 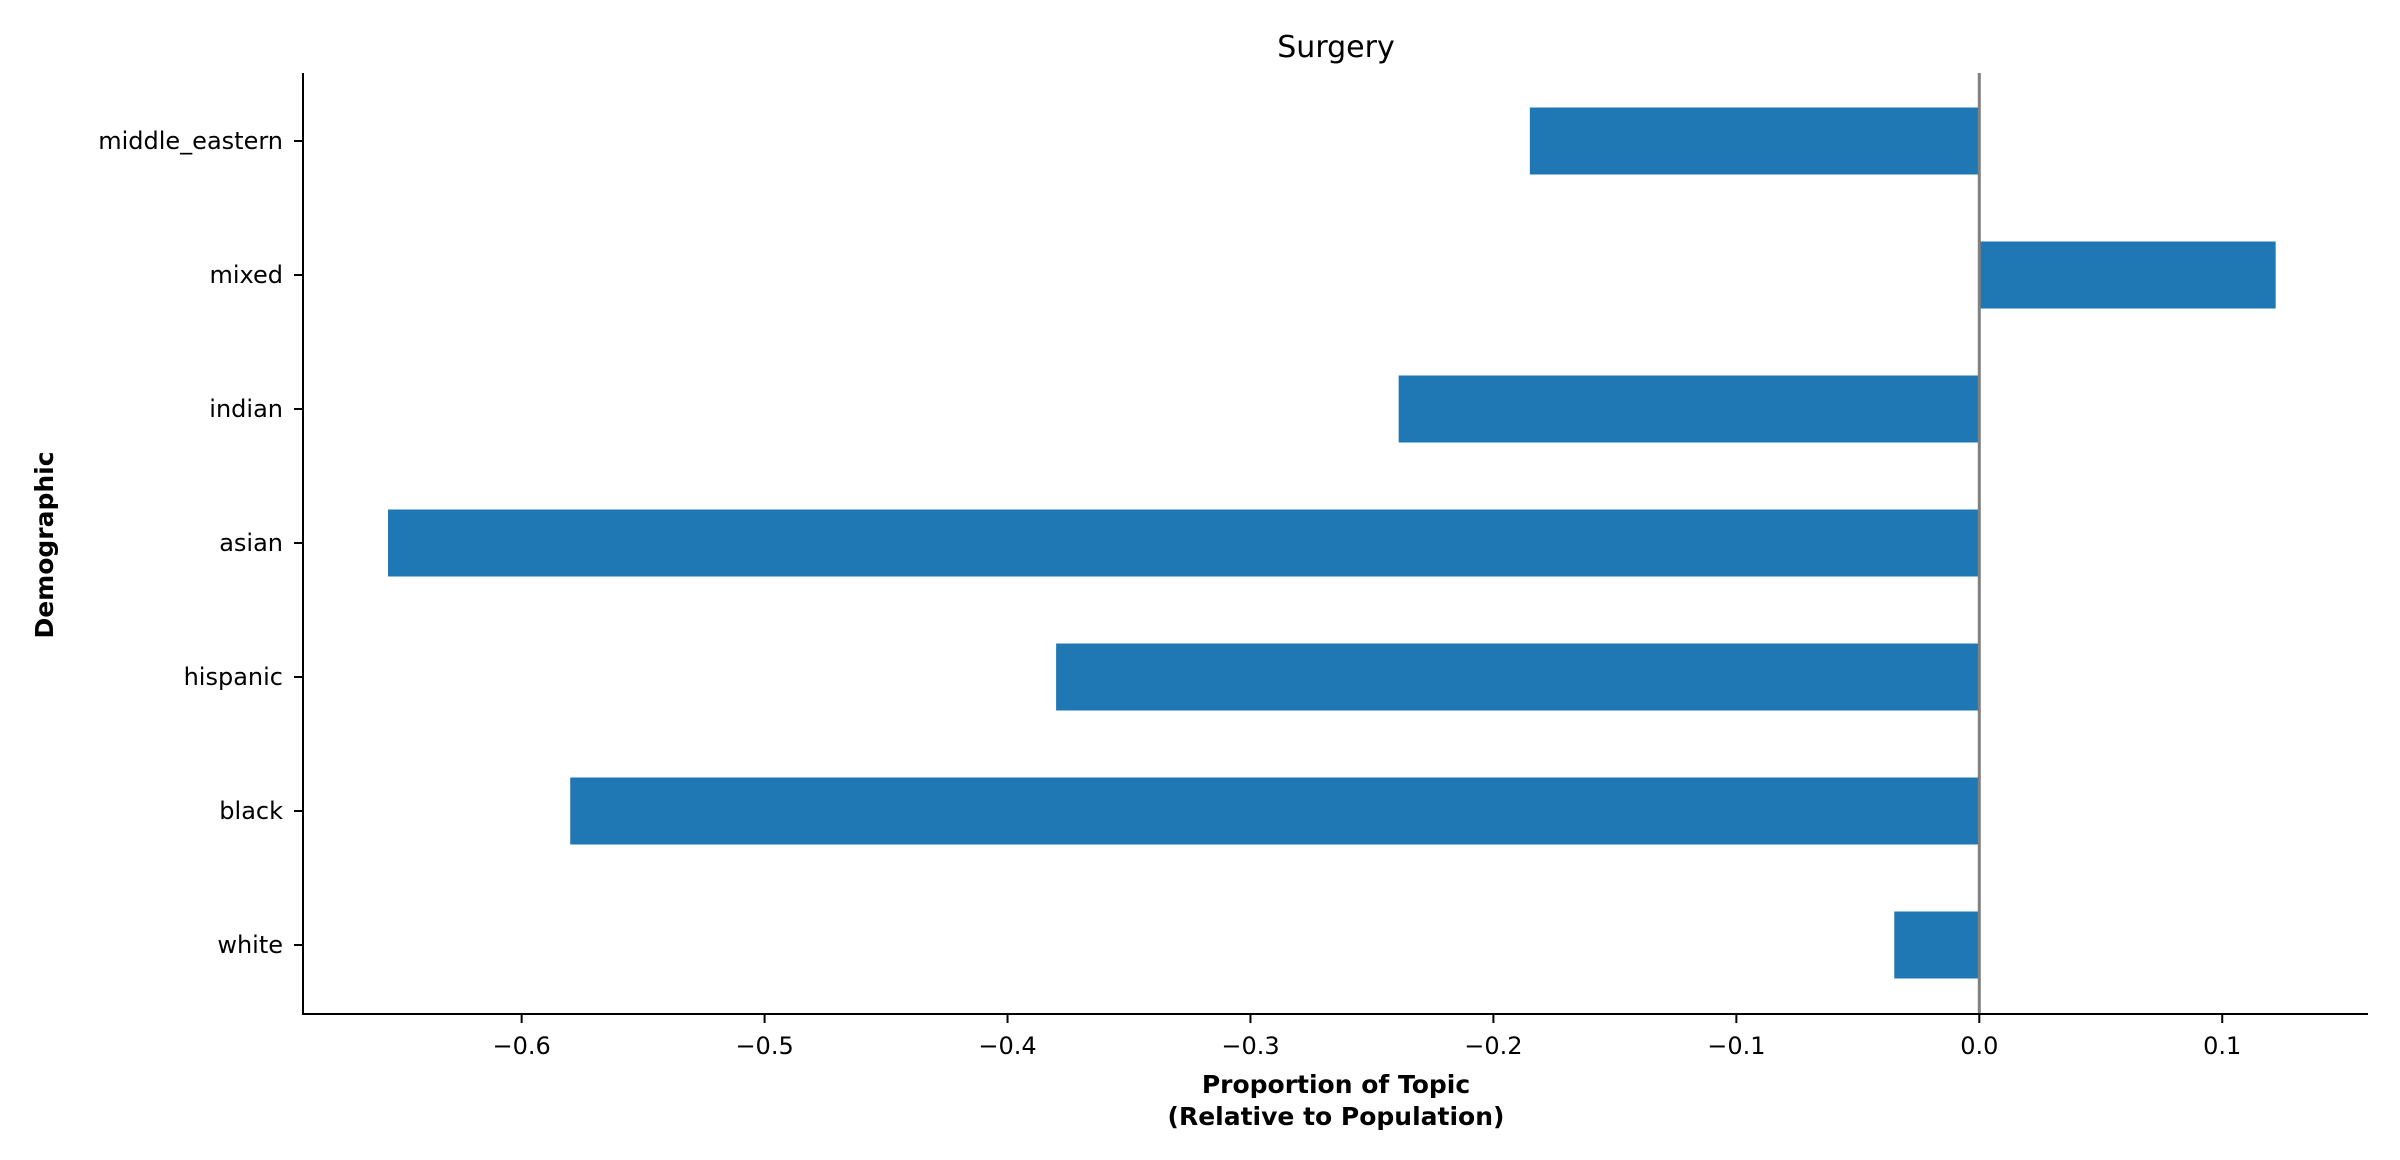 I want to click on y-tick-label: asian, so click(x=251, y=543).